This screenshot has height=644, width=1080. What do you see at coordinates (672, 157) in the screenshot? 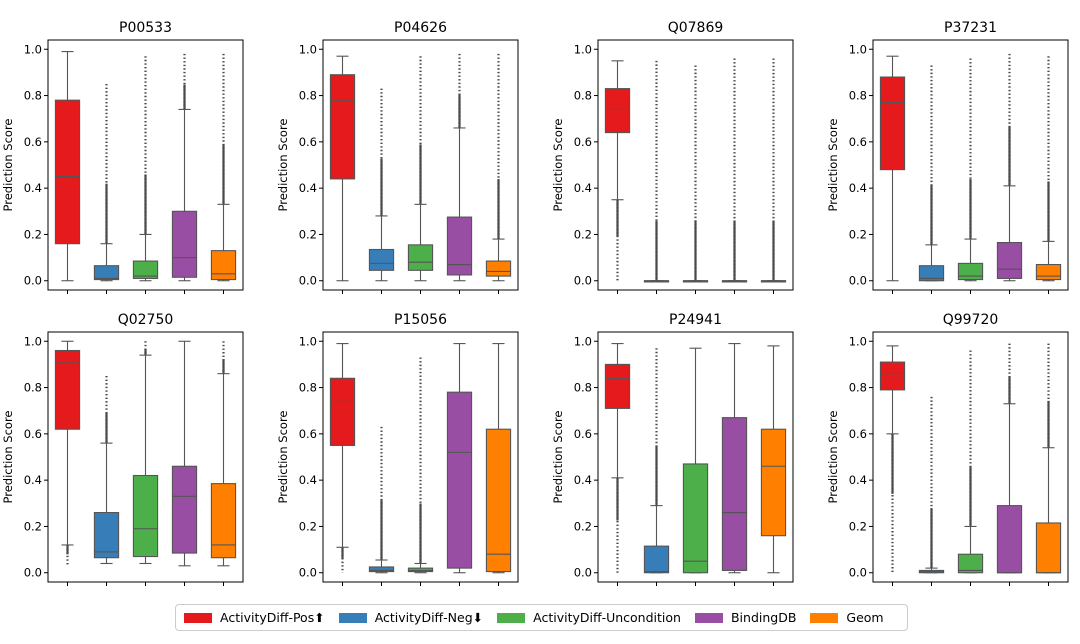
I see `subplot-Q07869: Q07869 Prediction Score 0.0 0.2 0.4 0.6 0.8 1.0` at bounding box center [672, 157].